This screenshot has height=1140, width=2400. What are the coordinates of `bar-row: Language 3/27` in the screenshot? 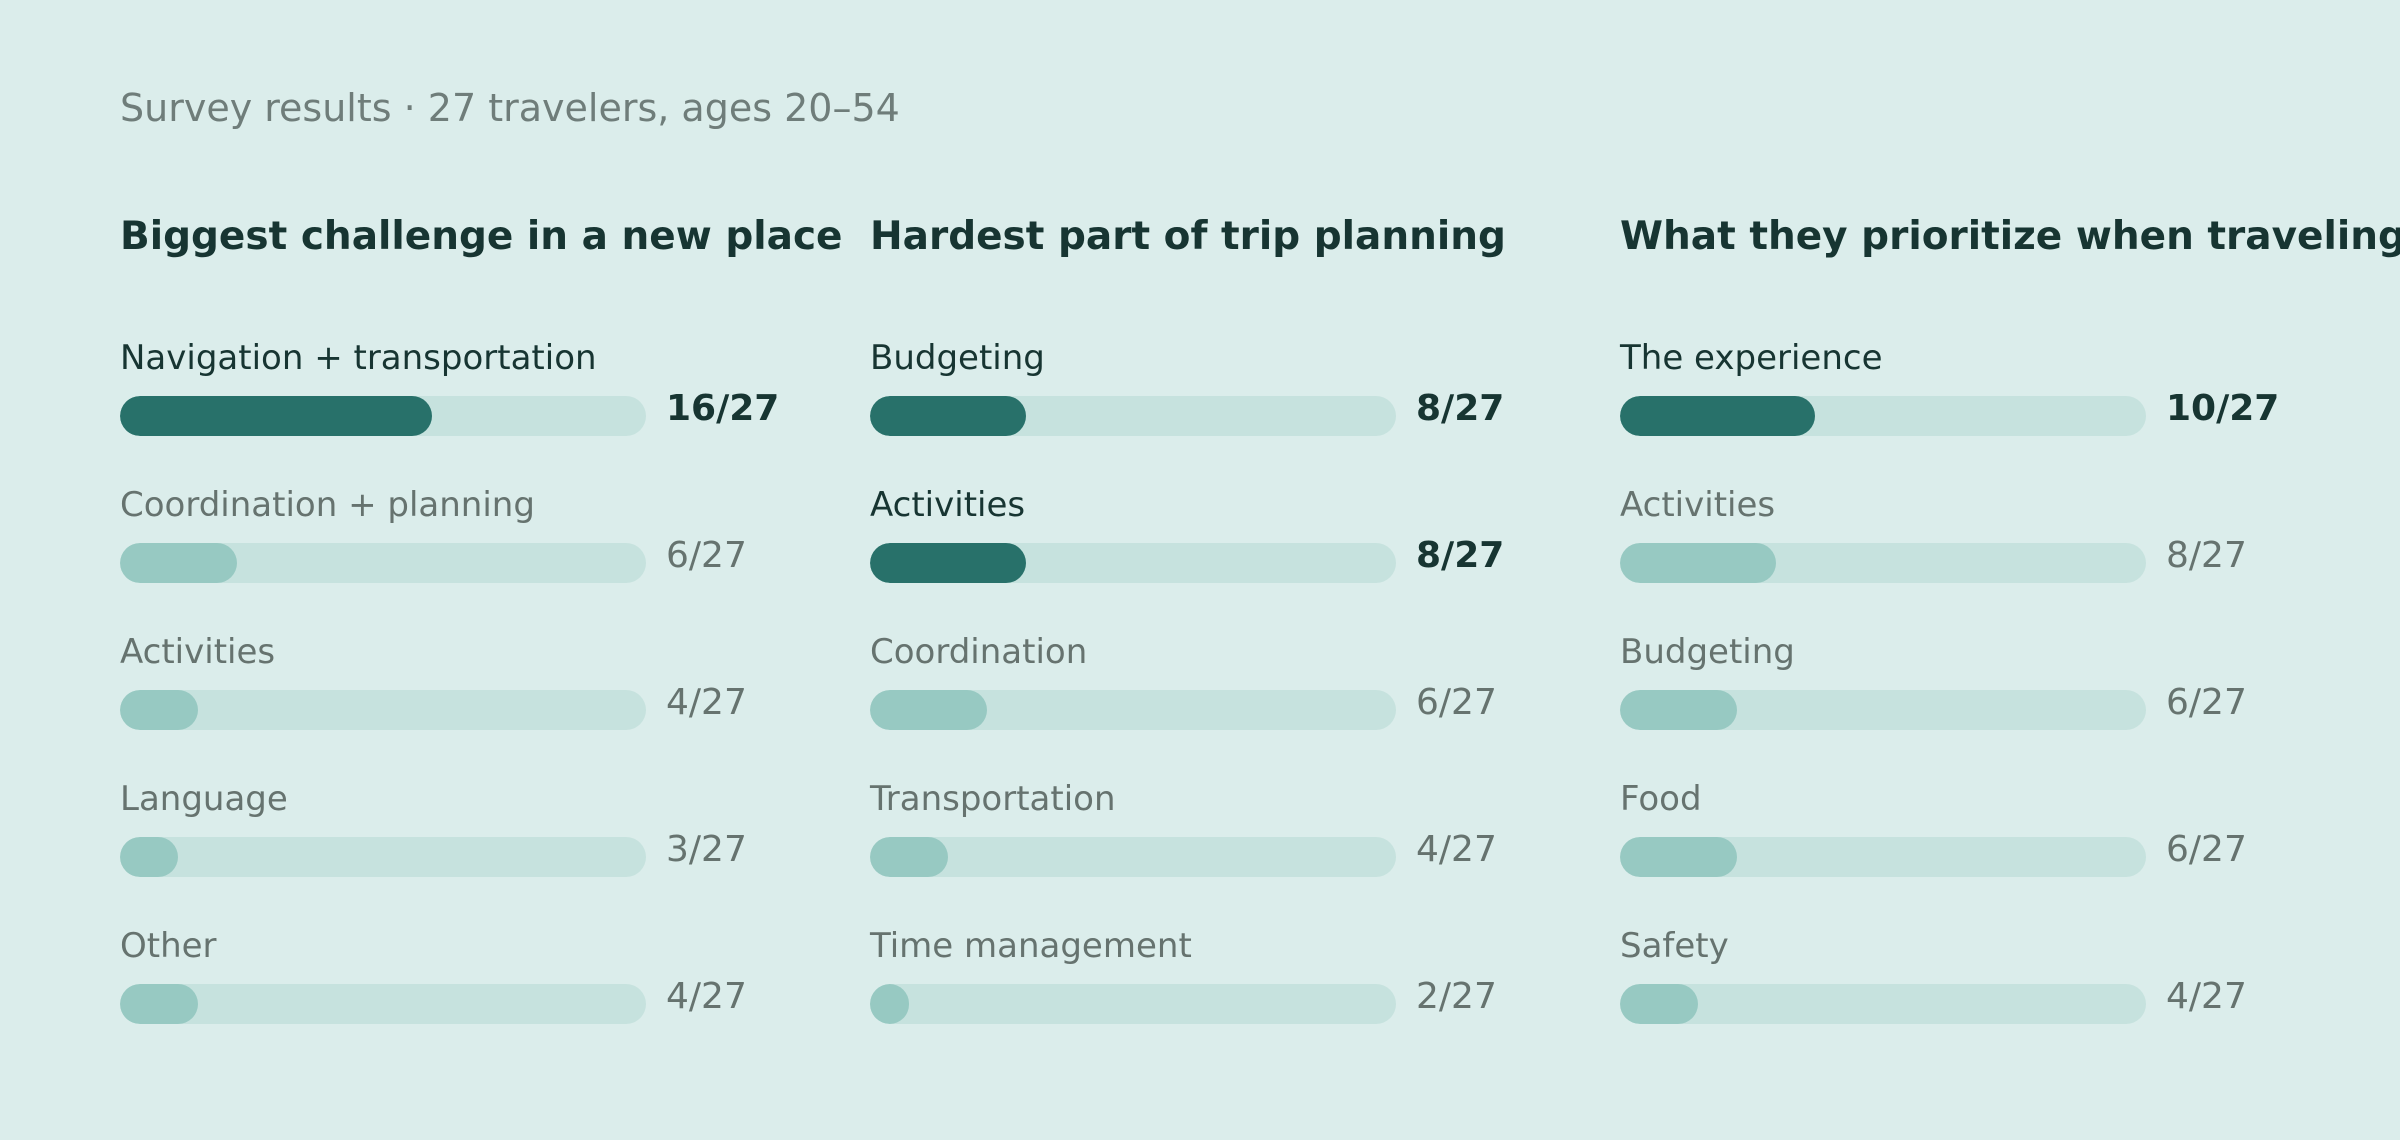 It's located at (445, 839).